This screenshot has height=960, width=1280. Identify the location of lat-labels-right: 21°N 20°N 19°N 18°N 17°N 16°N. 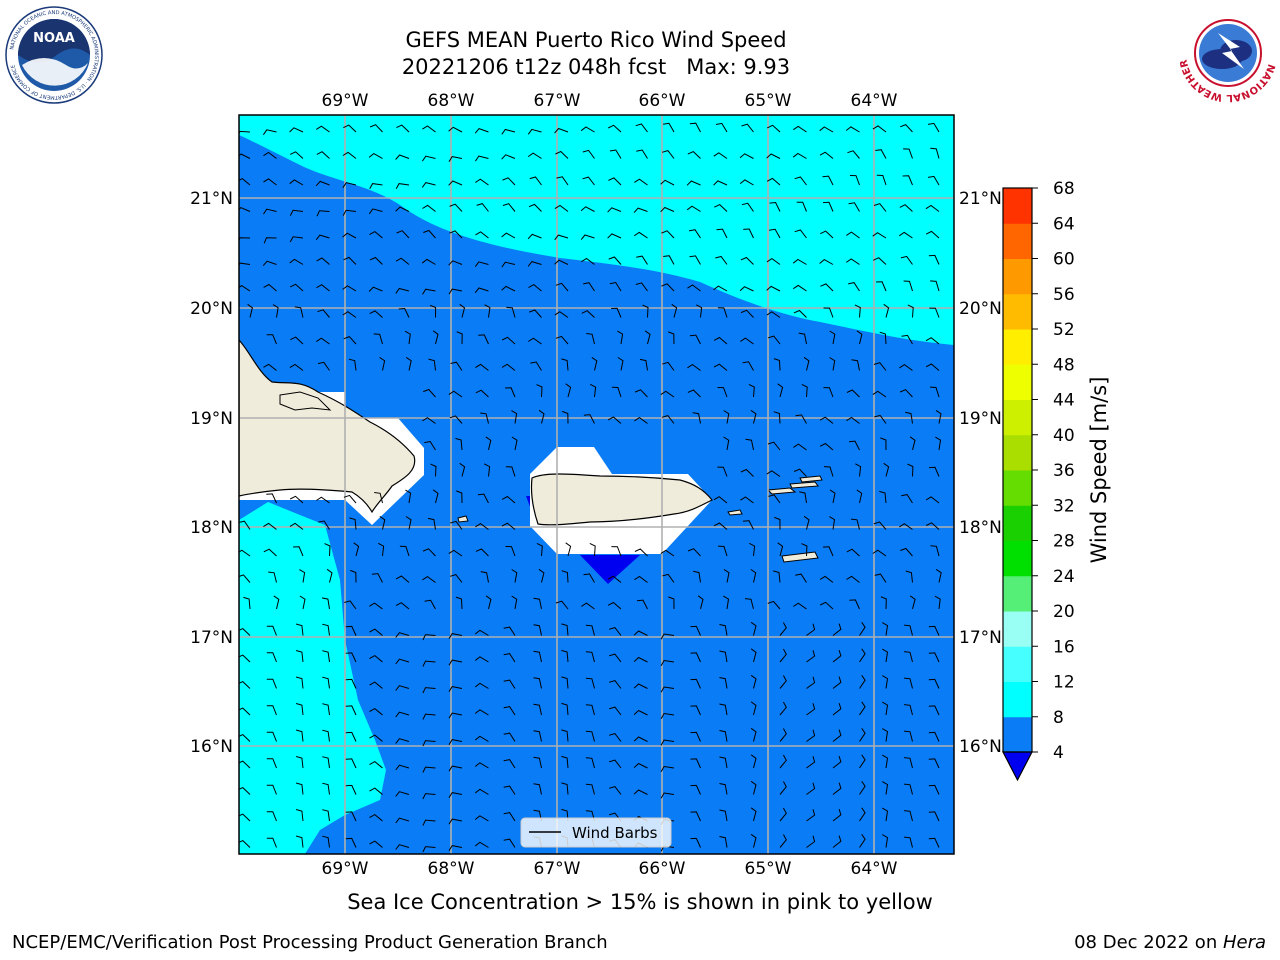
(980, 473).